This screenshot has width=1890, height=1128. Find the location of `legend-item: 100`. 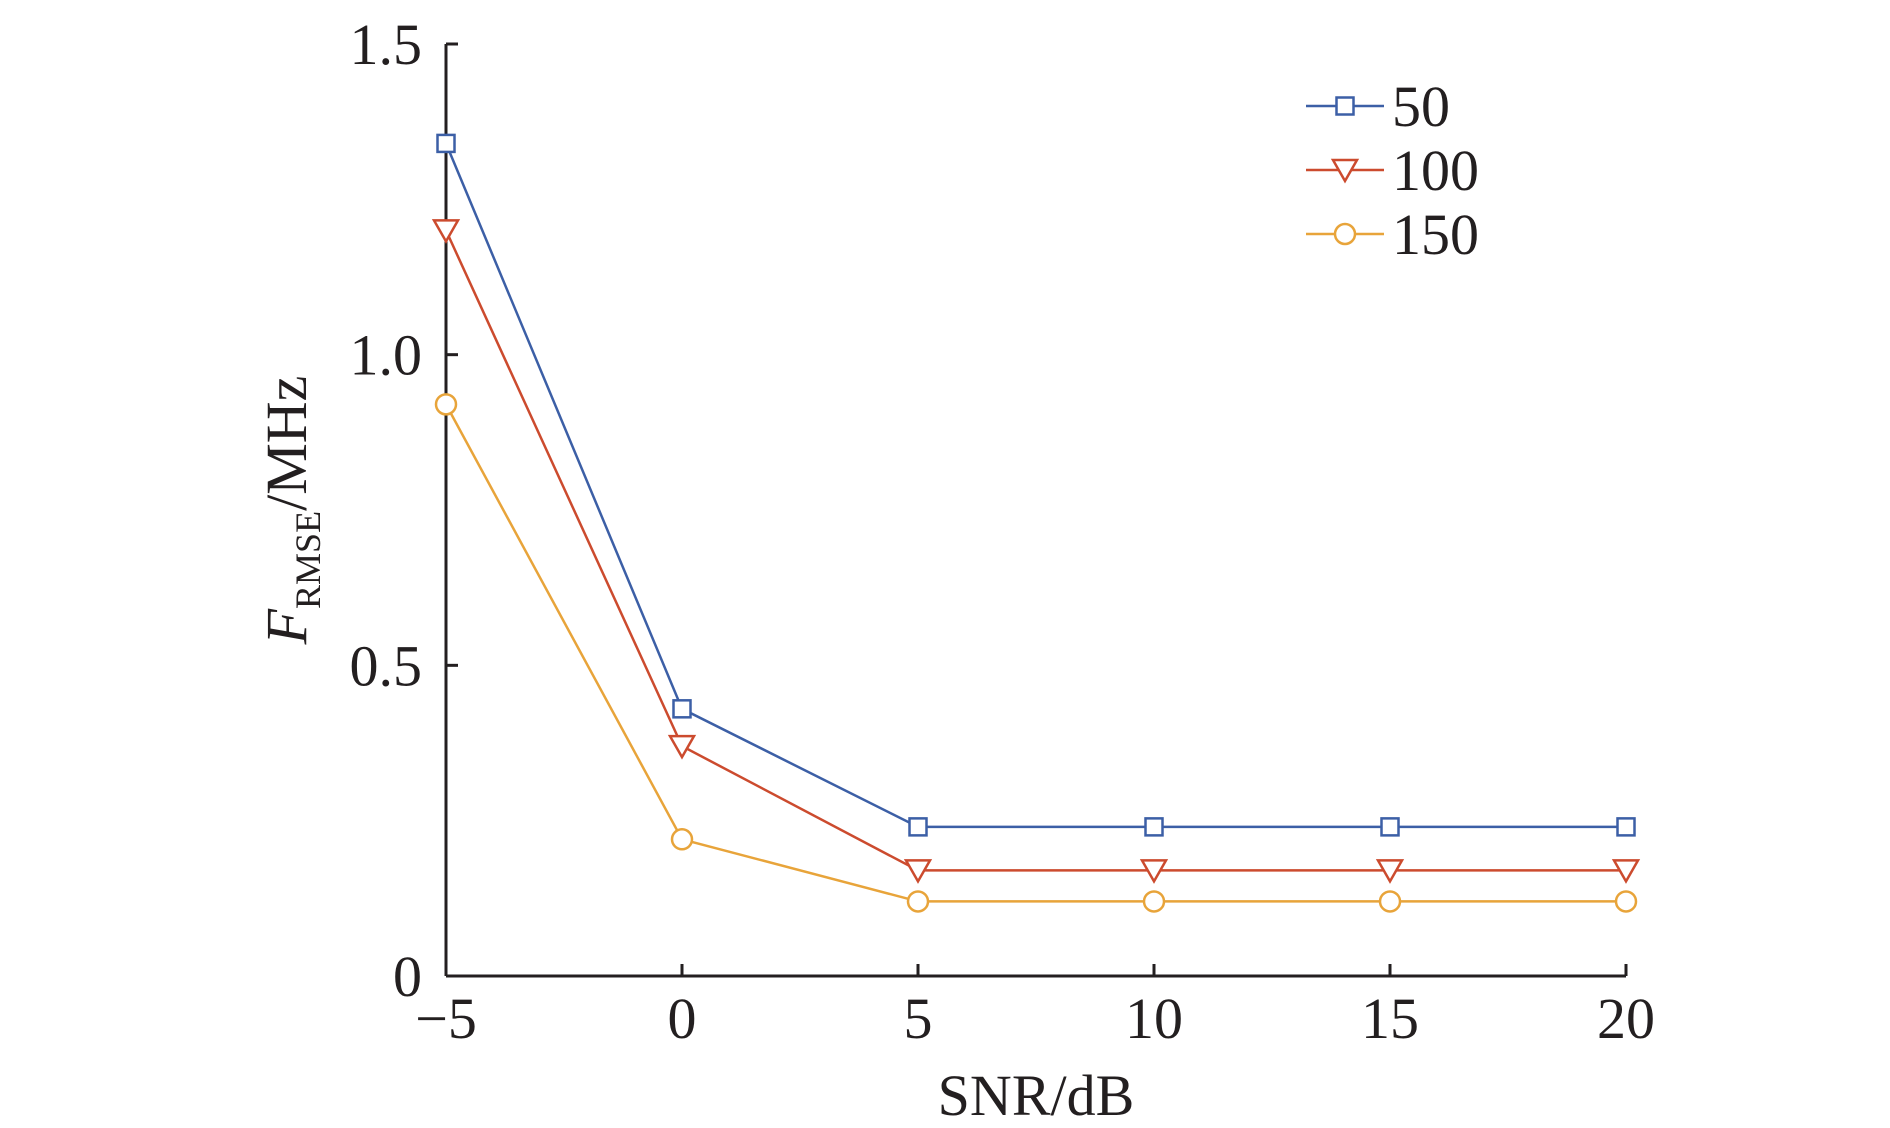

legend-item: 100 is located at coordinates (1392, 170).